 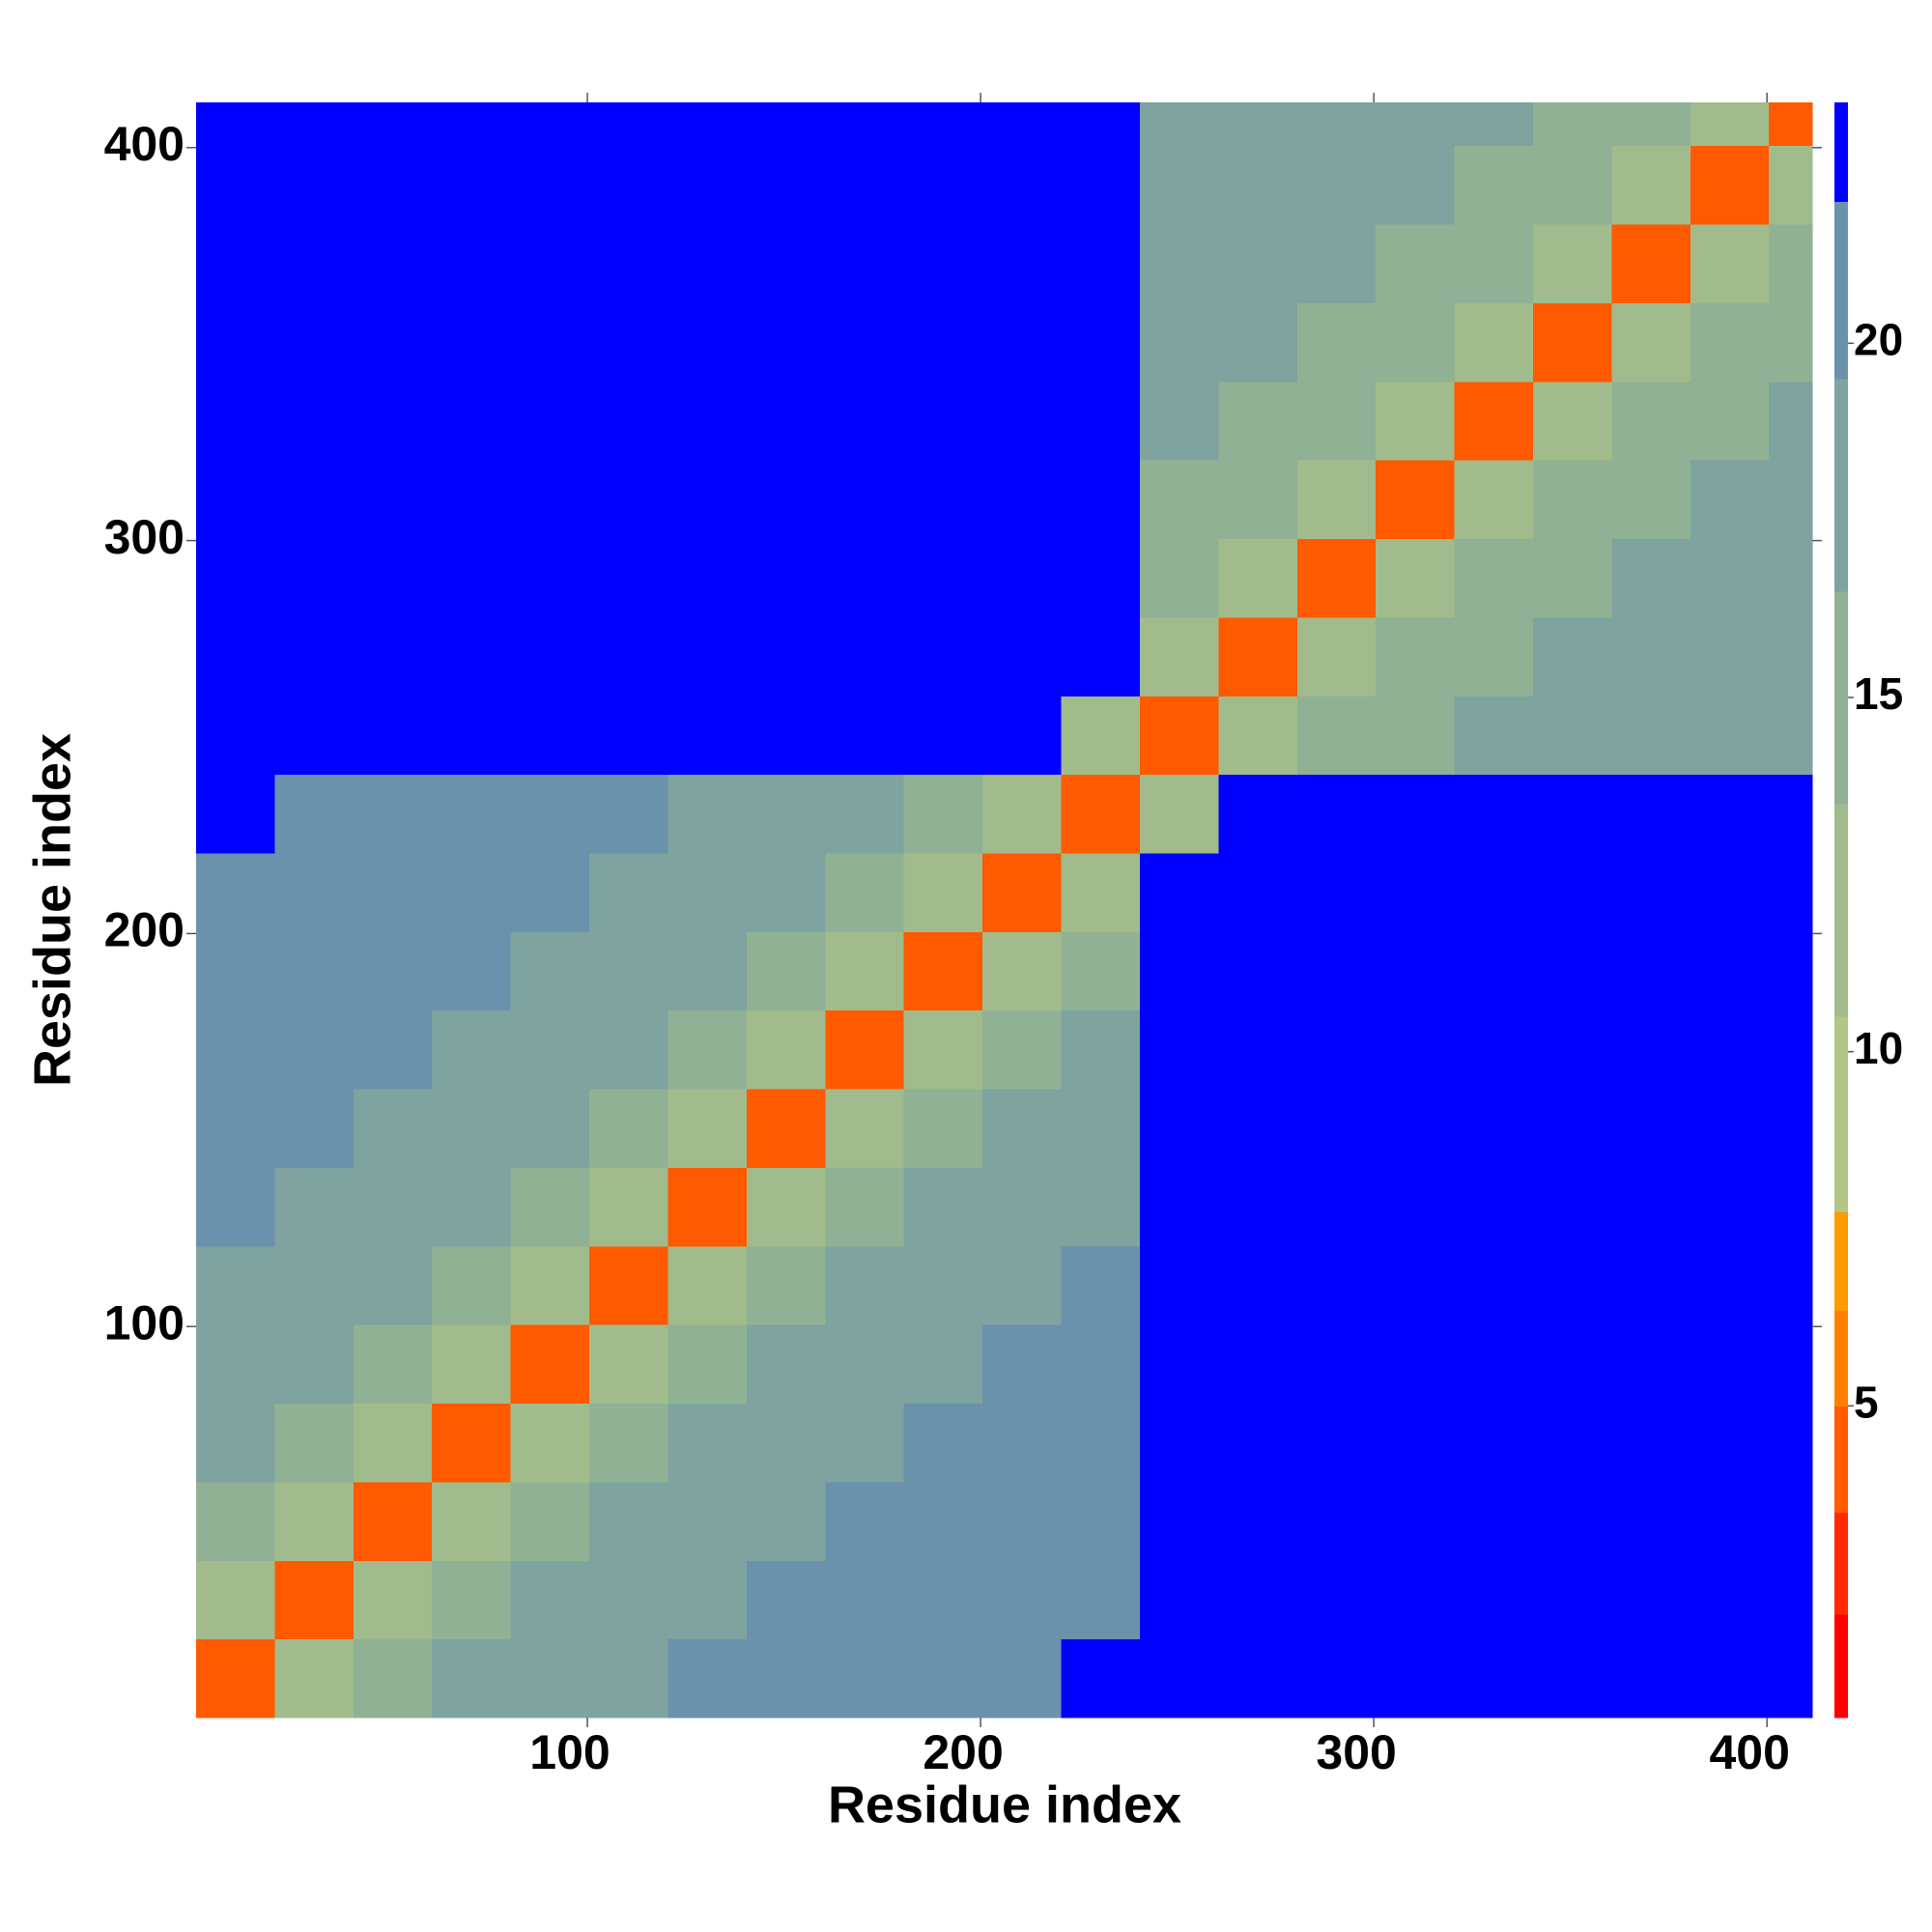 I want to click on colorbar-tick-label: 20, so click(x=1878, y=339).